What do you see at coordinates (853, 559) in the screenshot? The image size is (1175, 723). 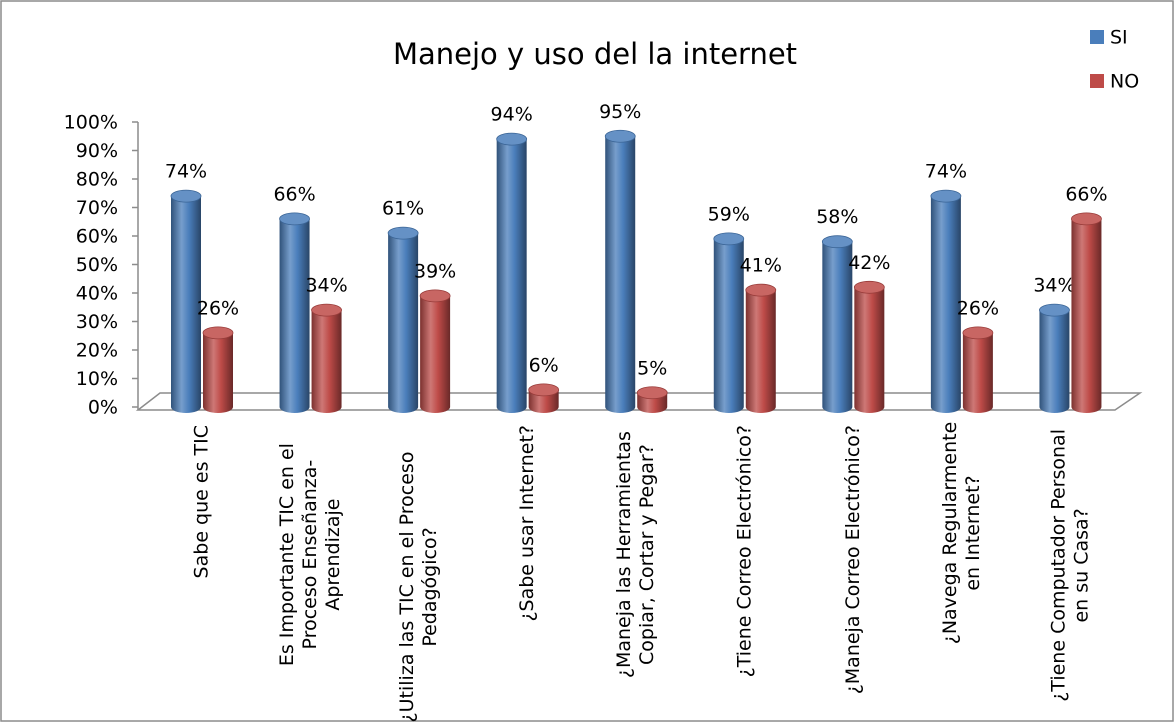 I see `x-tick-label: ¿Maneja Correo Electrónico?` at bounding box center [853, 559].